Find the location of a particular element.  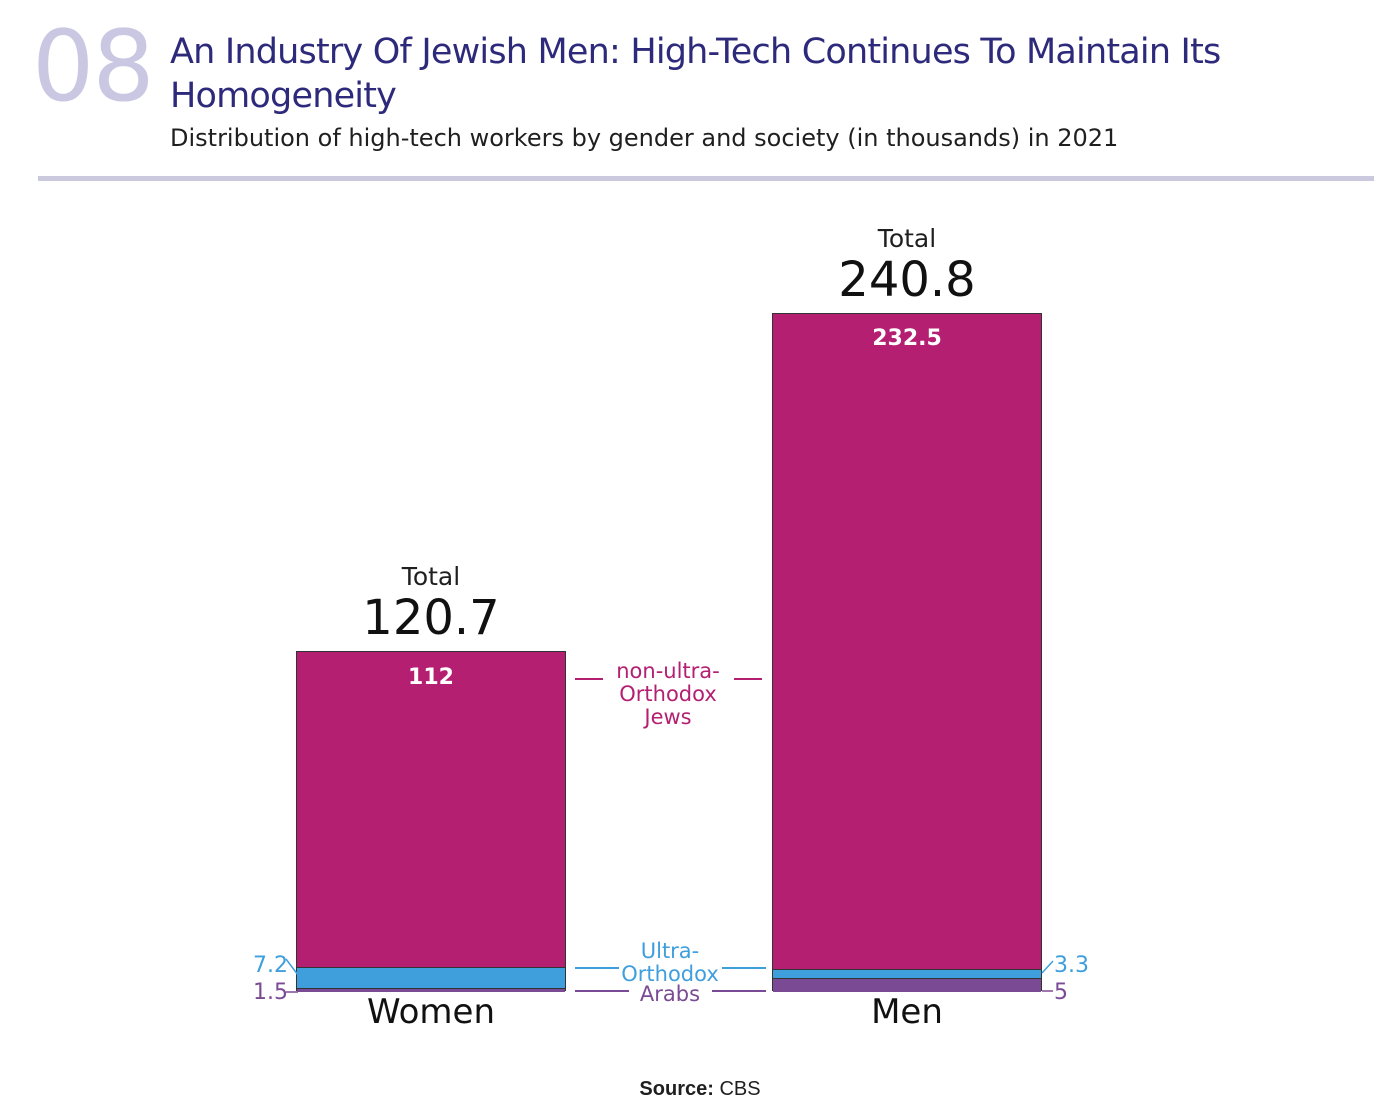

legend-arabs: Arabs is located at coordinates (670, 994).